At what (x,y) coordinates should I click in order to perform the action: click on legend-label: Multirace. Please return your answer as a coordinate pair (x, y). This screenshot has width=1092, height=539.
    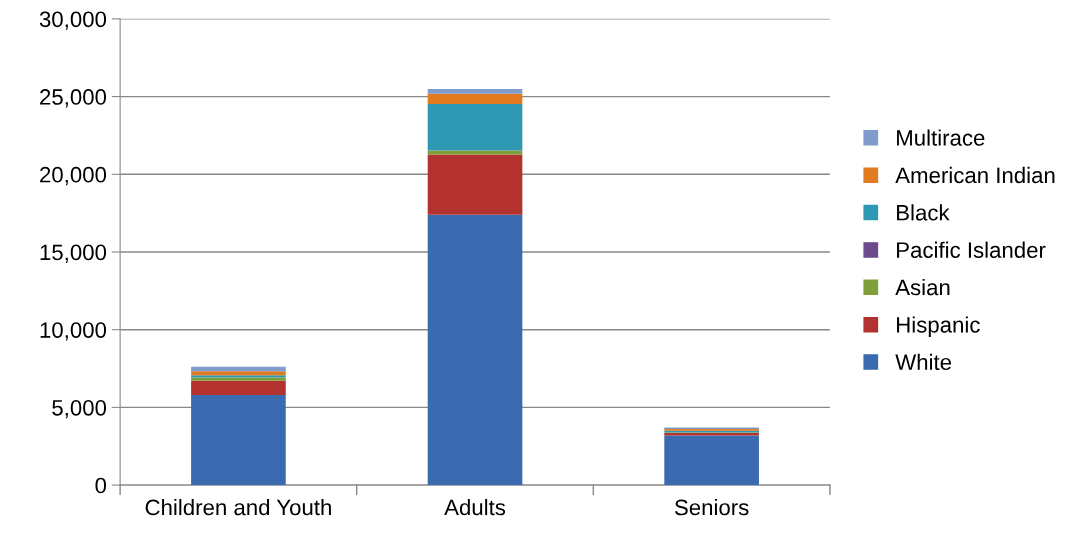
    Looking at the image, I should click on (941, 137).